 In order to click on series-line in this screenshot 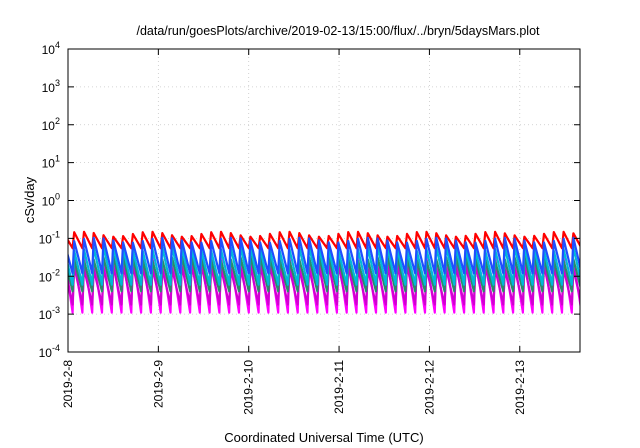, I will do `click(324, 255)`.